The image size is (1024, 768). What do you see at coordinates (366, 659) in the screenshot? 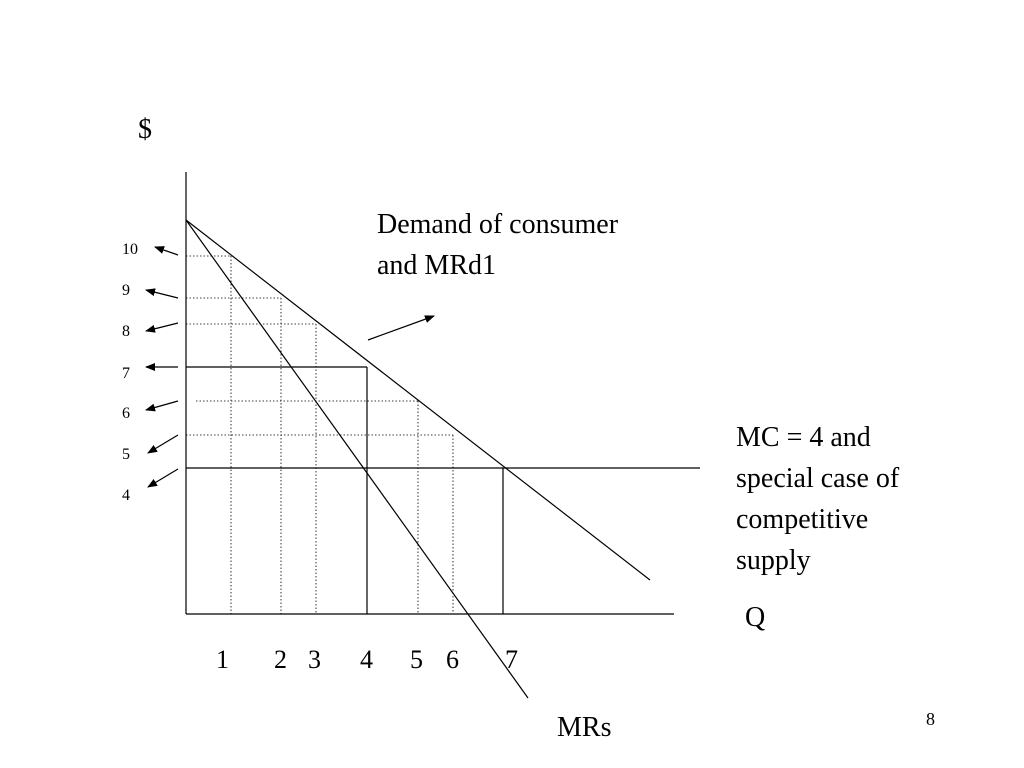
I see `x-tick-label: 4` at bounding box center [366, 659].